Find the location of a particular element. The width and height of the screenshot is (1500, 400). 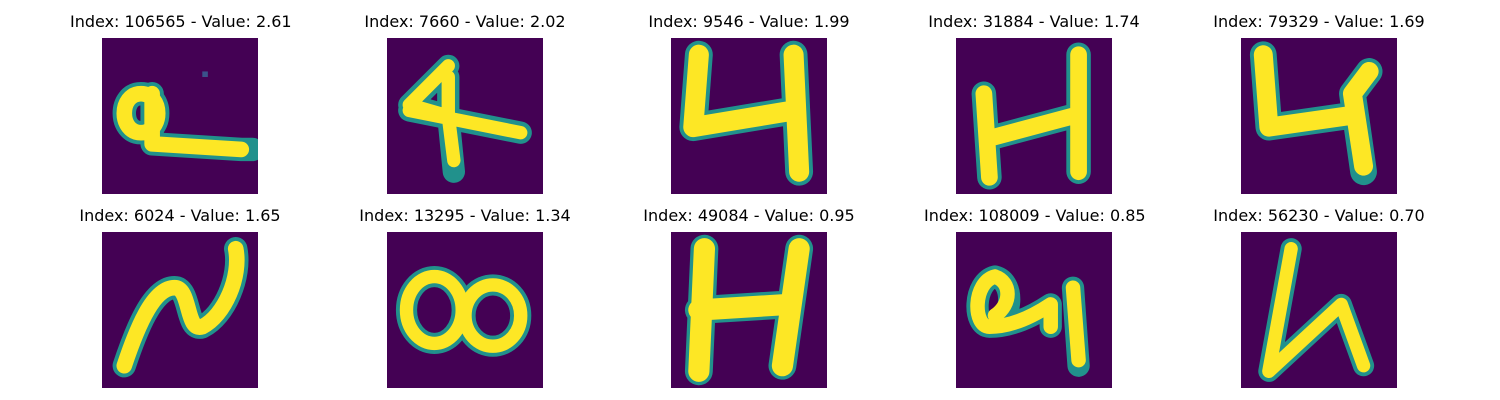

panel-1: Index: 106565 - Value: 2.61 is located at coordinates (181, 108).